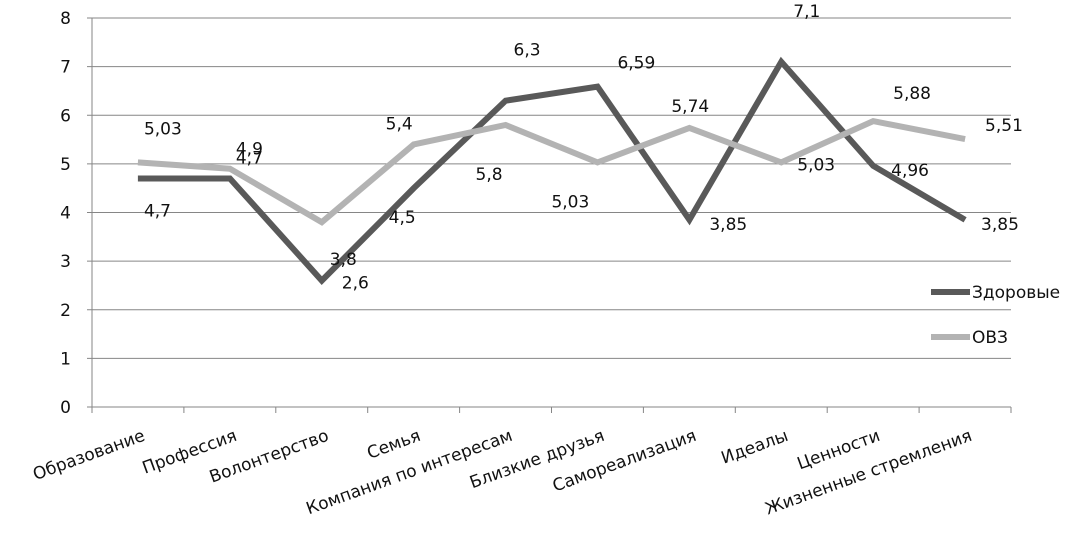 The image size is (1088, 547). What do you see at coordinates (88, 455) in the screenshot?
I see `x-tick-label: Образование` at bounding box center [88, 455].